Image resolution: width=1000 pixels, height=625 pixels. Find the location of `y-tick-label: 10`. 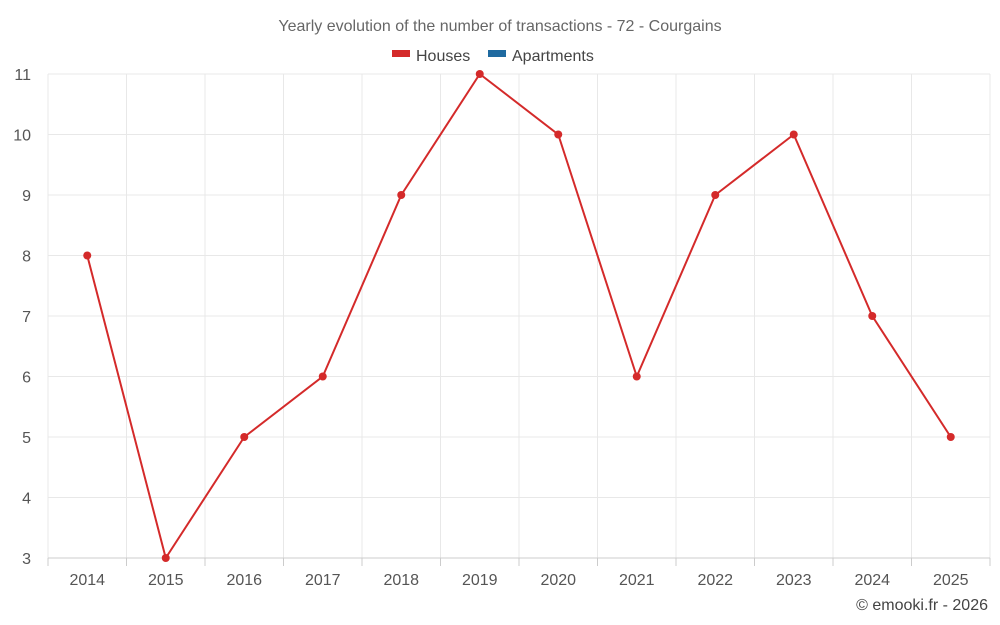

y-tick-label: 10 is located at coordinates (22, 136).